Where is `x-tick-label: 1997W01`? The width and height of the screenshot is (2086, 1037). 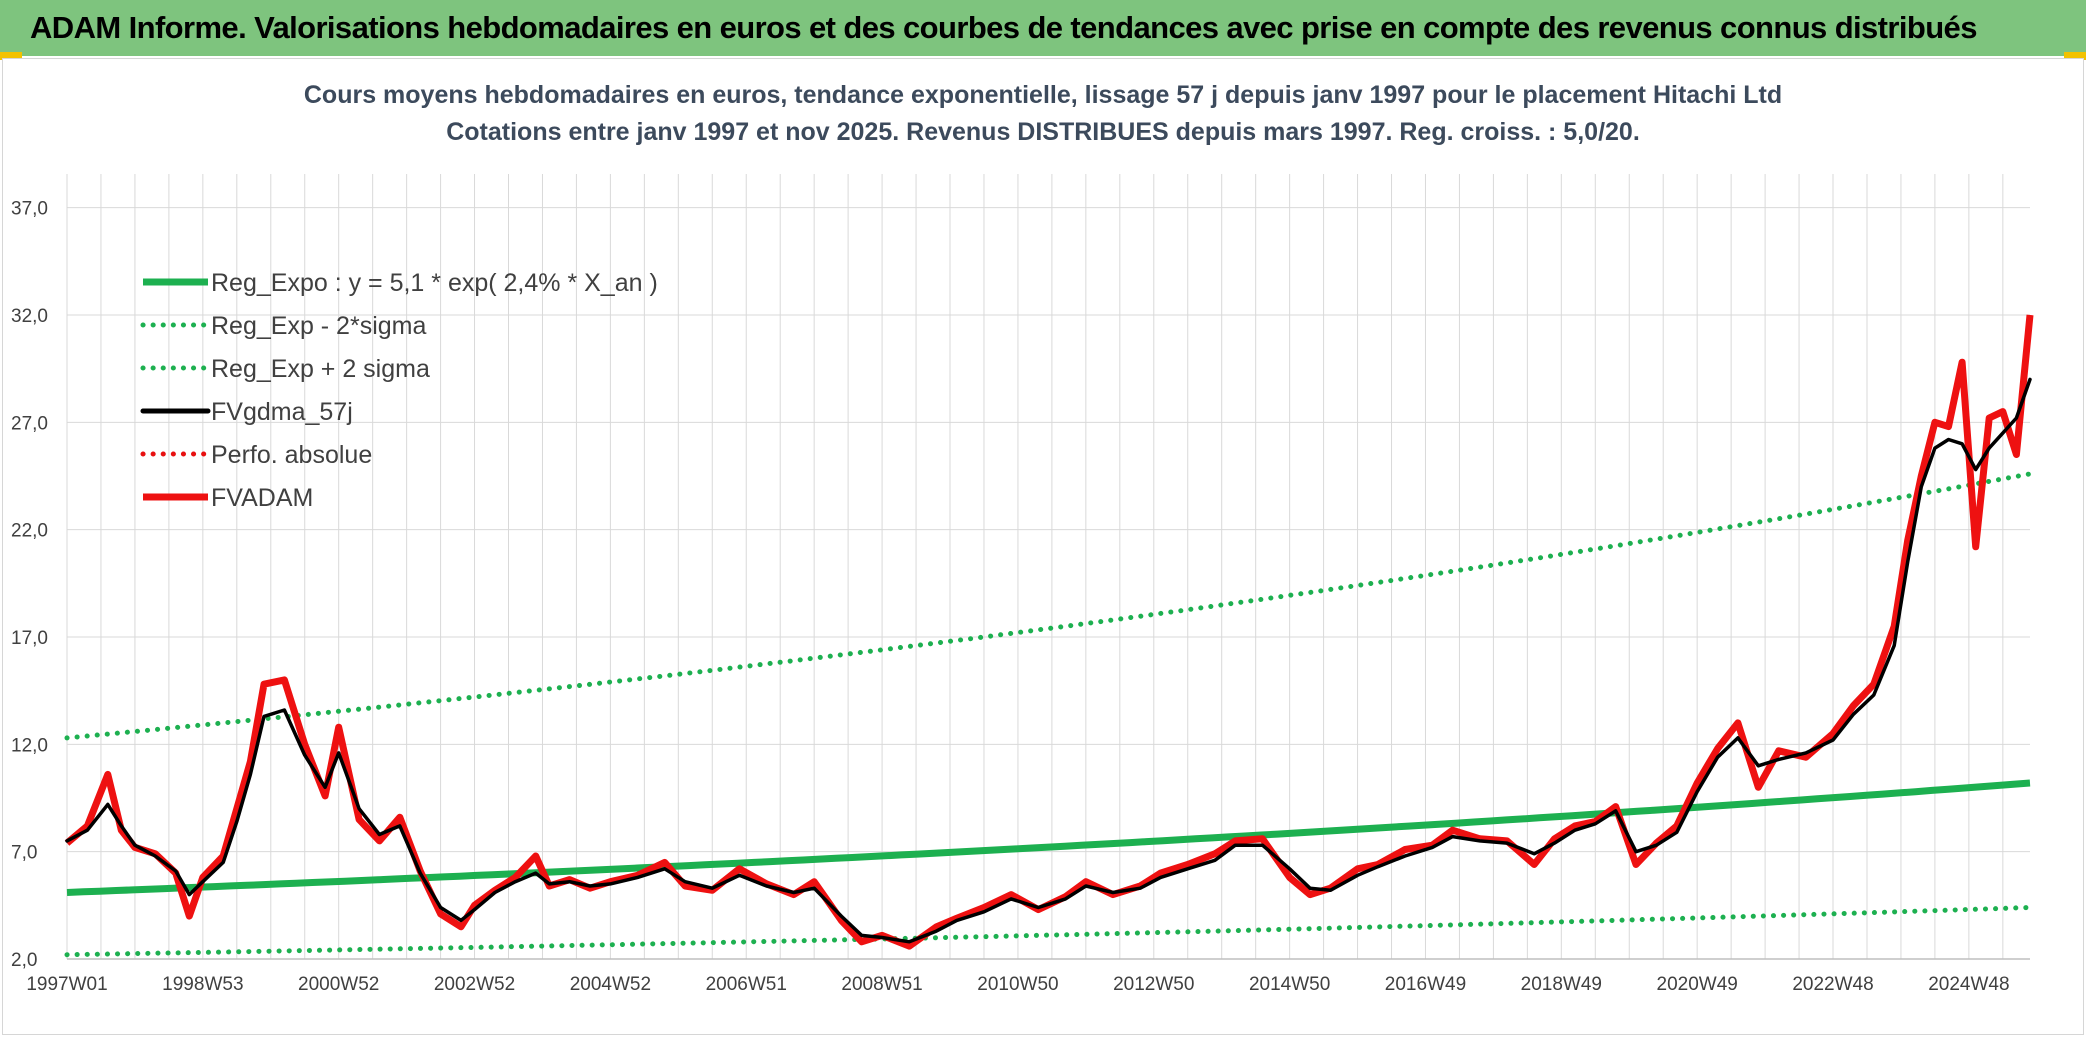 x-tick-label: 1997W01 is located at coordinates (66, 984).